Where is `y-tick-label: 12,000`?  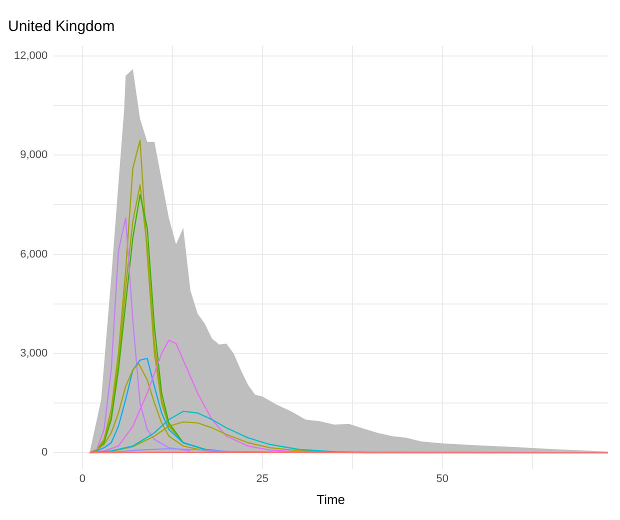 y-tick-label: 12,000 is located at coordinates (31, 56).